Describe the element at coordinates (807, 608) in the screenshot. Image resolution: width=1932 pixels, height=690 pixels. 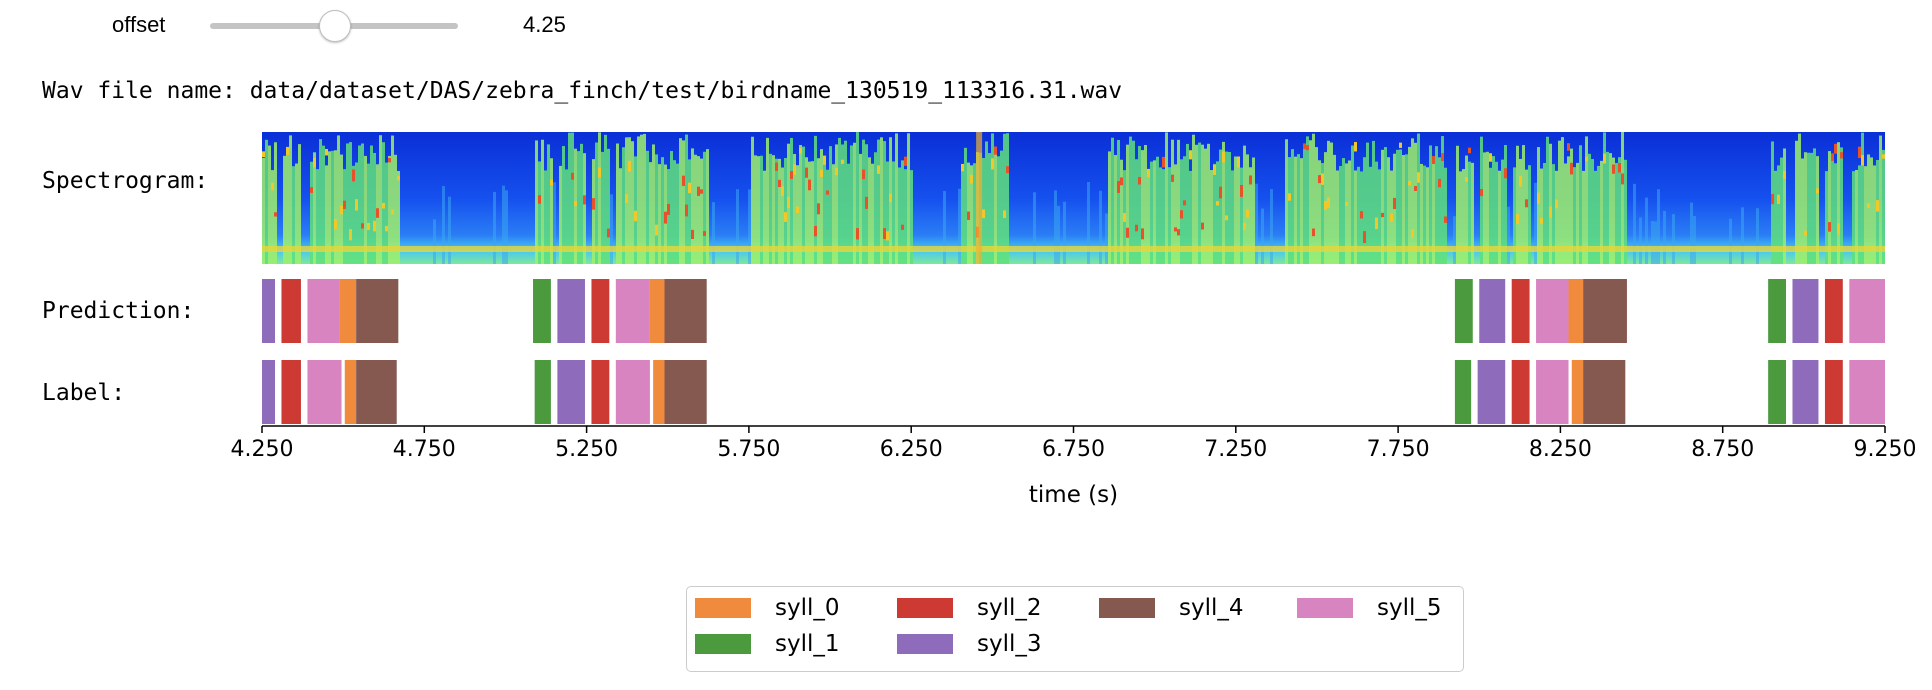
I see `legend-label: syll_0` at that location.